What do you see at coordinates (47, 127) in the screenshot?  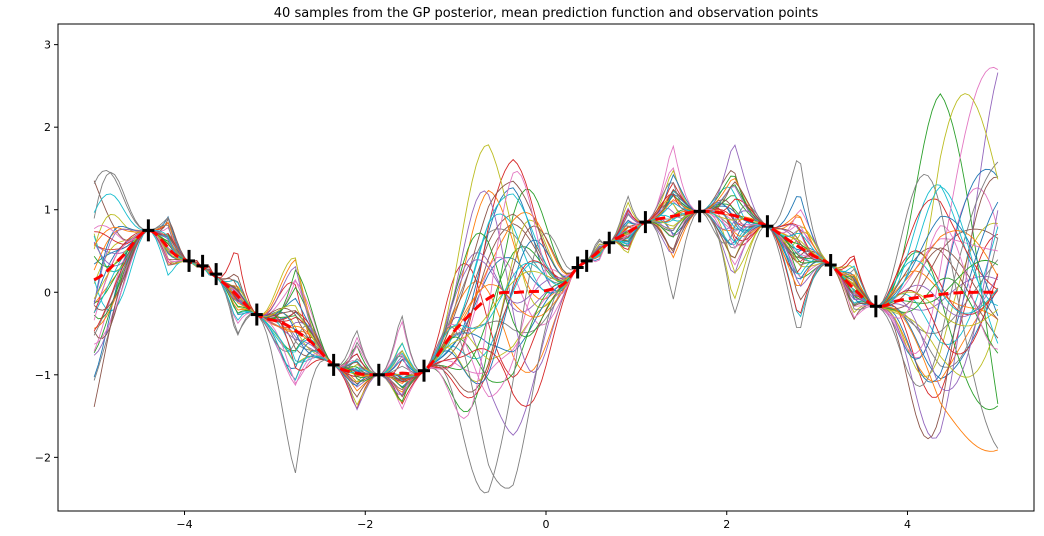 I see `y-tick-label: 2` at bounding box center [47, 127].